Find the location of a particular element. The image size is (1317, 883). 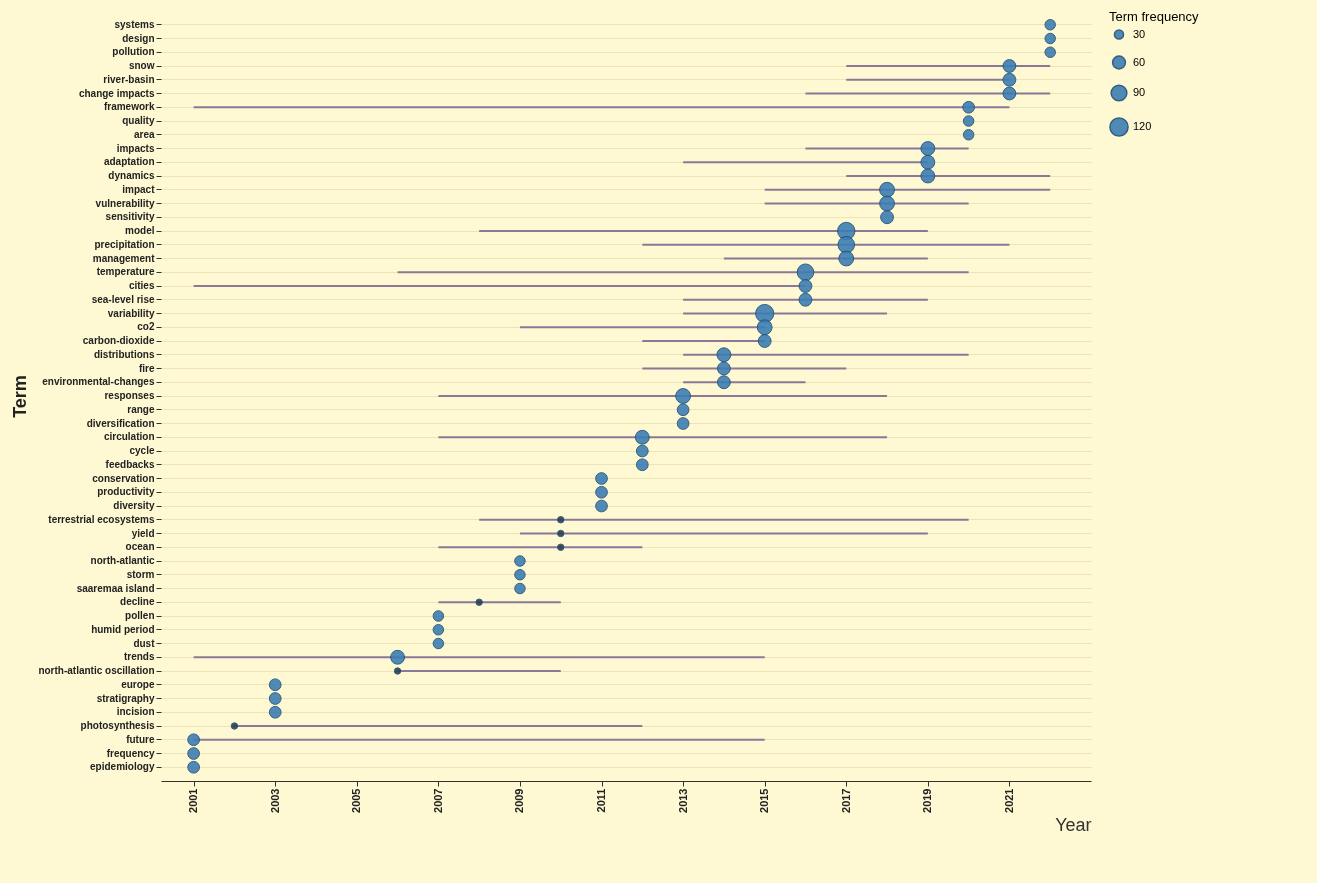

y-tick-label: fire is located at coordinates (146, 368).